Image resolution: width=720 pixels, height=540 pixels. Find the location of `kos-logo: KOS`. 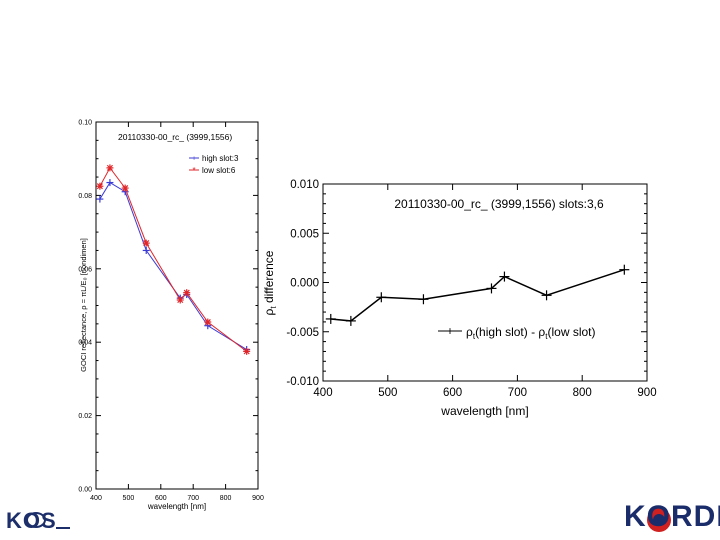

kos-logo: KOS is located at coordinates (31, 520).